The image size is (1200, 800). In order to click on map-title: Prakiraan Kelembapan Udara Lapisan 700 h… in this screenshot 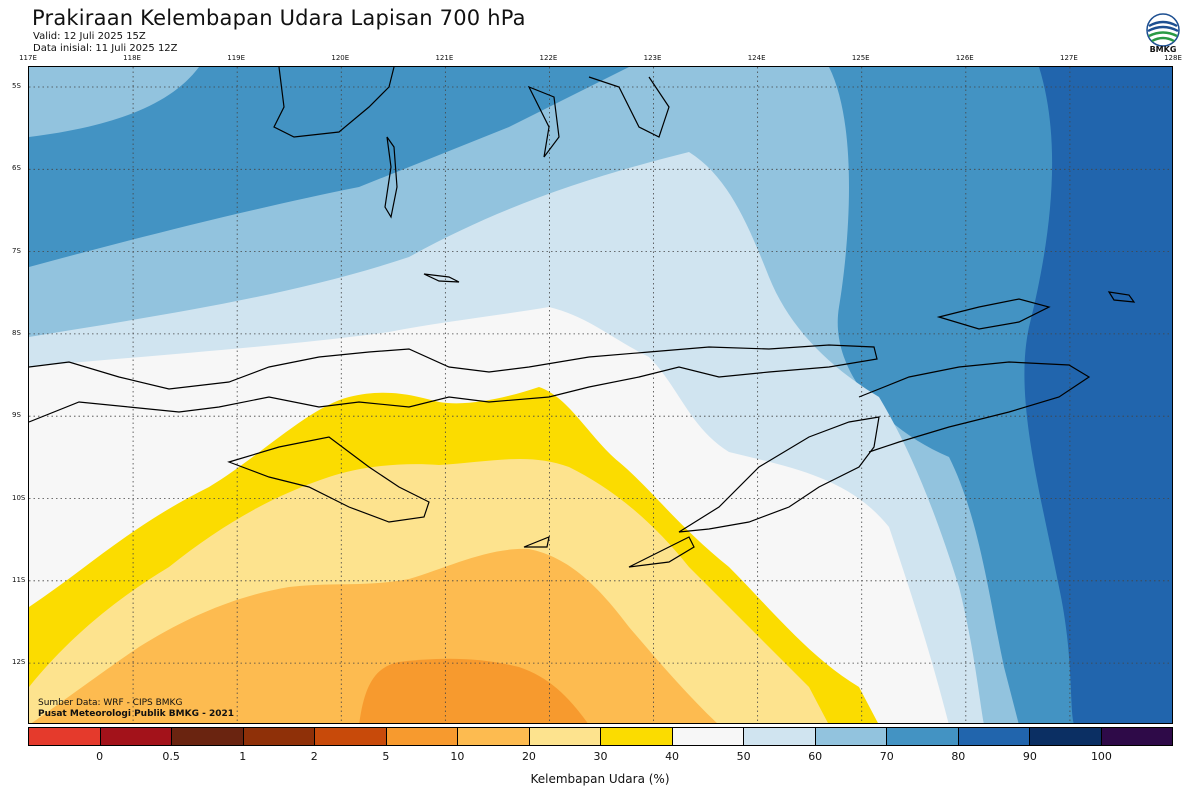, I will do `click(279, 18)`.